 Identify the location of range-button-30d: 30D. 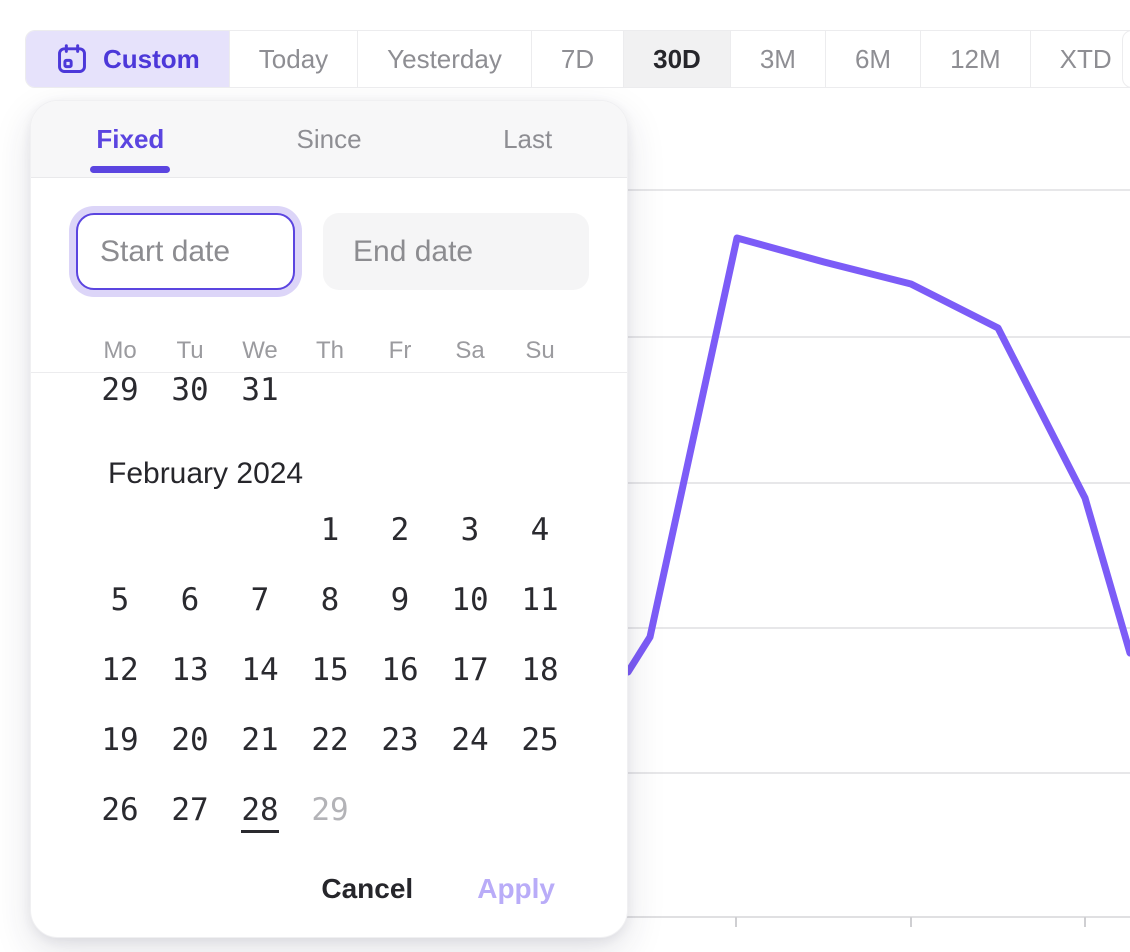
(677, 59).